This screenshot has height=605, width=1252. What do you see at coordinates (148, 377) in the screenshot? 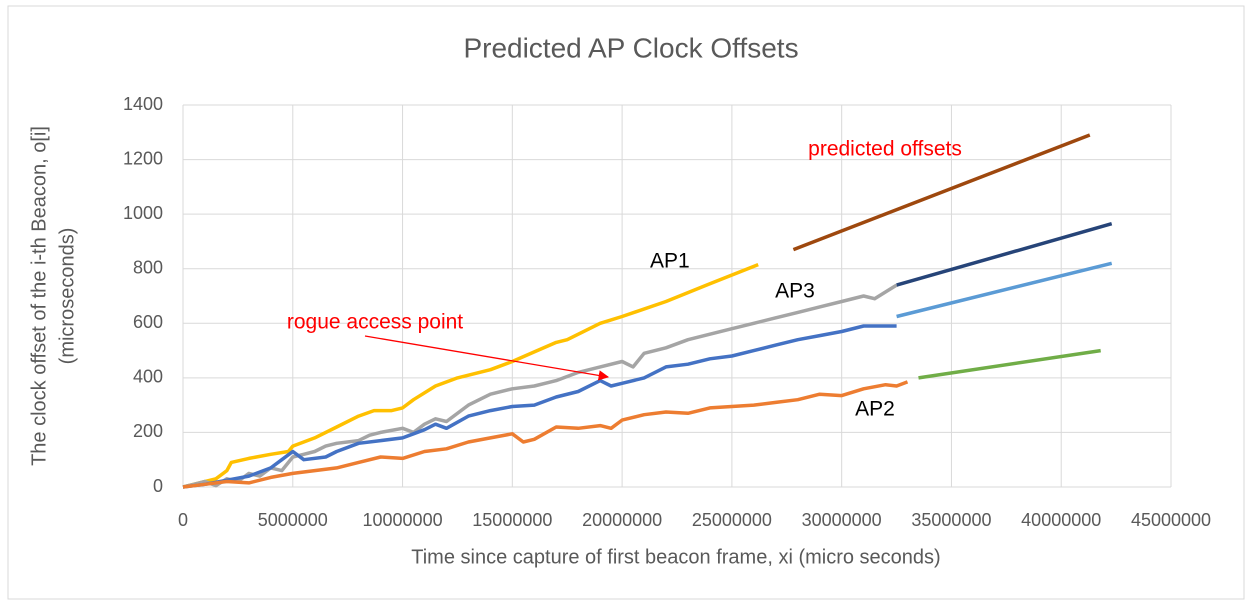
I see `y-tick-label: 400` at bounding box center [148, 377].